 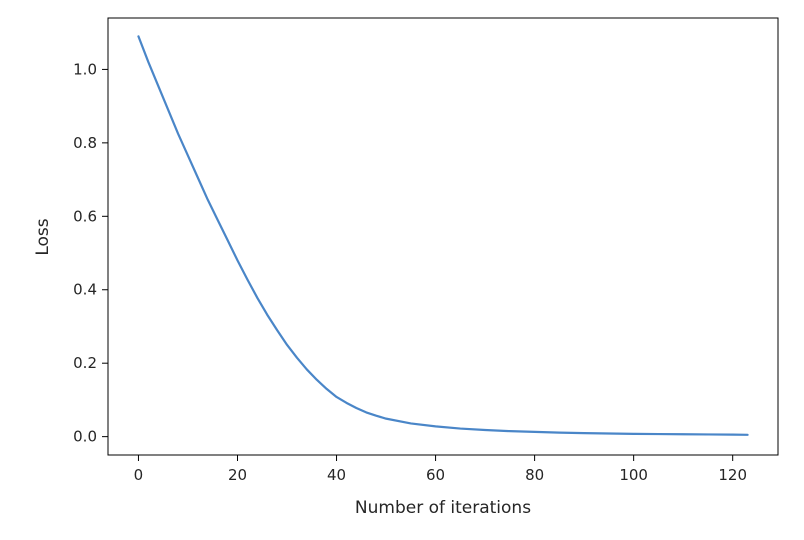 I want to click on x-tick-label: 100, so click(x=633, y=475).